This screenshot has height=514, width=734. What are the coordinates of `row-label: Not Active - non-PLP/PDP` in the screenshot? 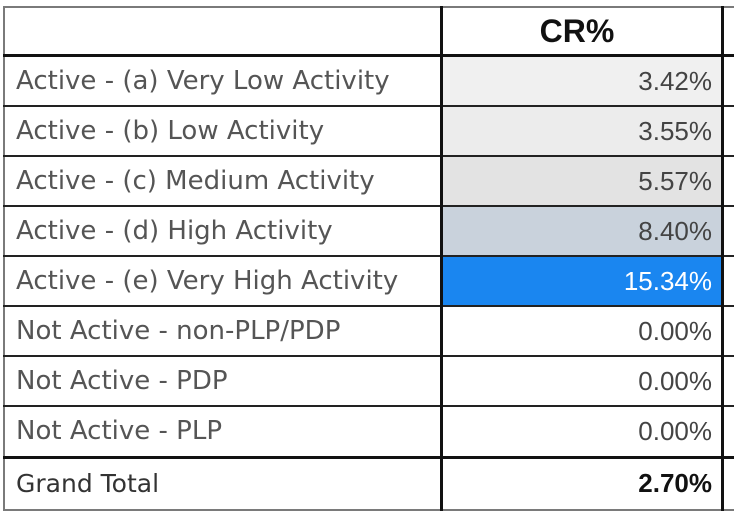 It's located at (178, 331).